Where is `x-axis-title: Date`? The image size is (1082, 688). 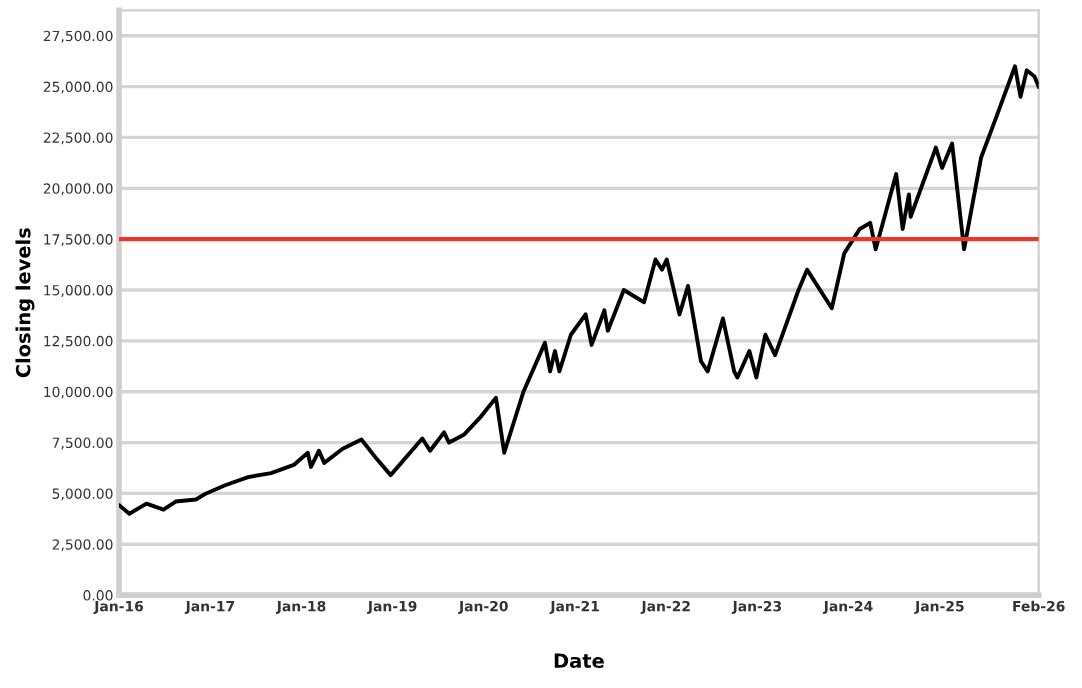 x-axis-title: Date is located at coordinates (579, 661).